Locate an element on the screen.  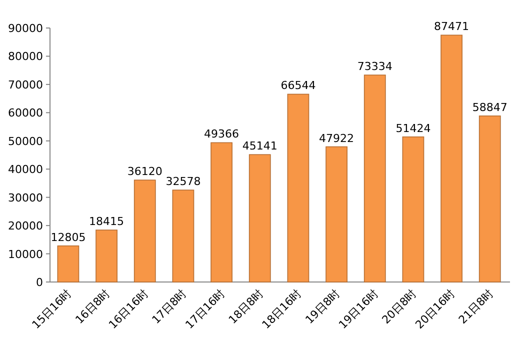
y-tick-label: 60000 is located at coordinates (25, 113).